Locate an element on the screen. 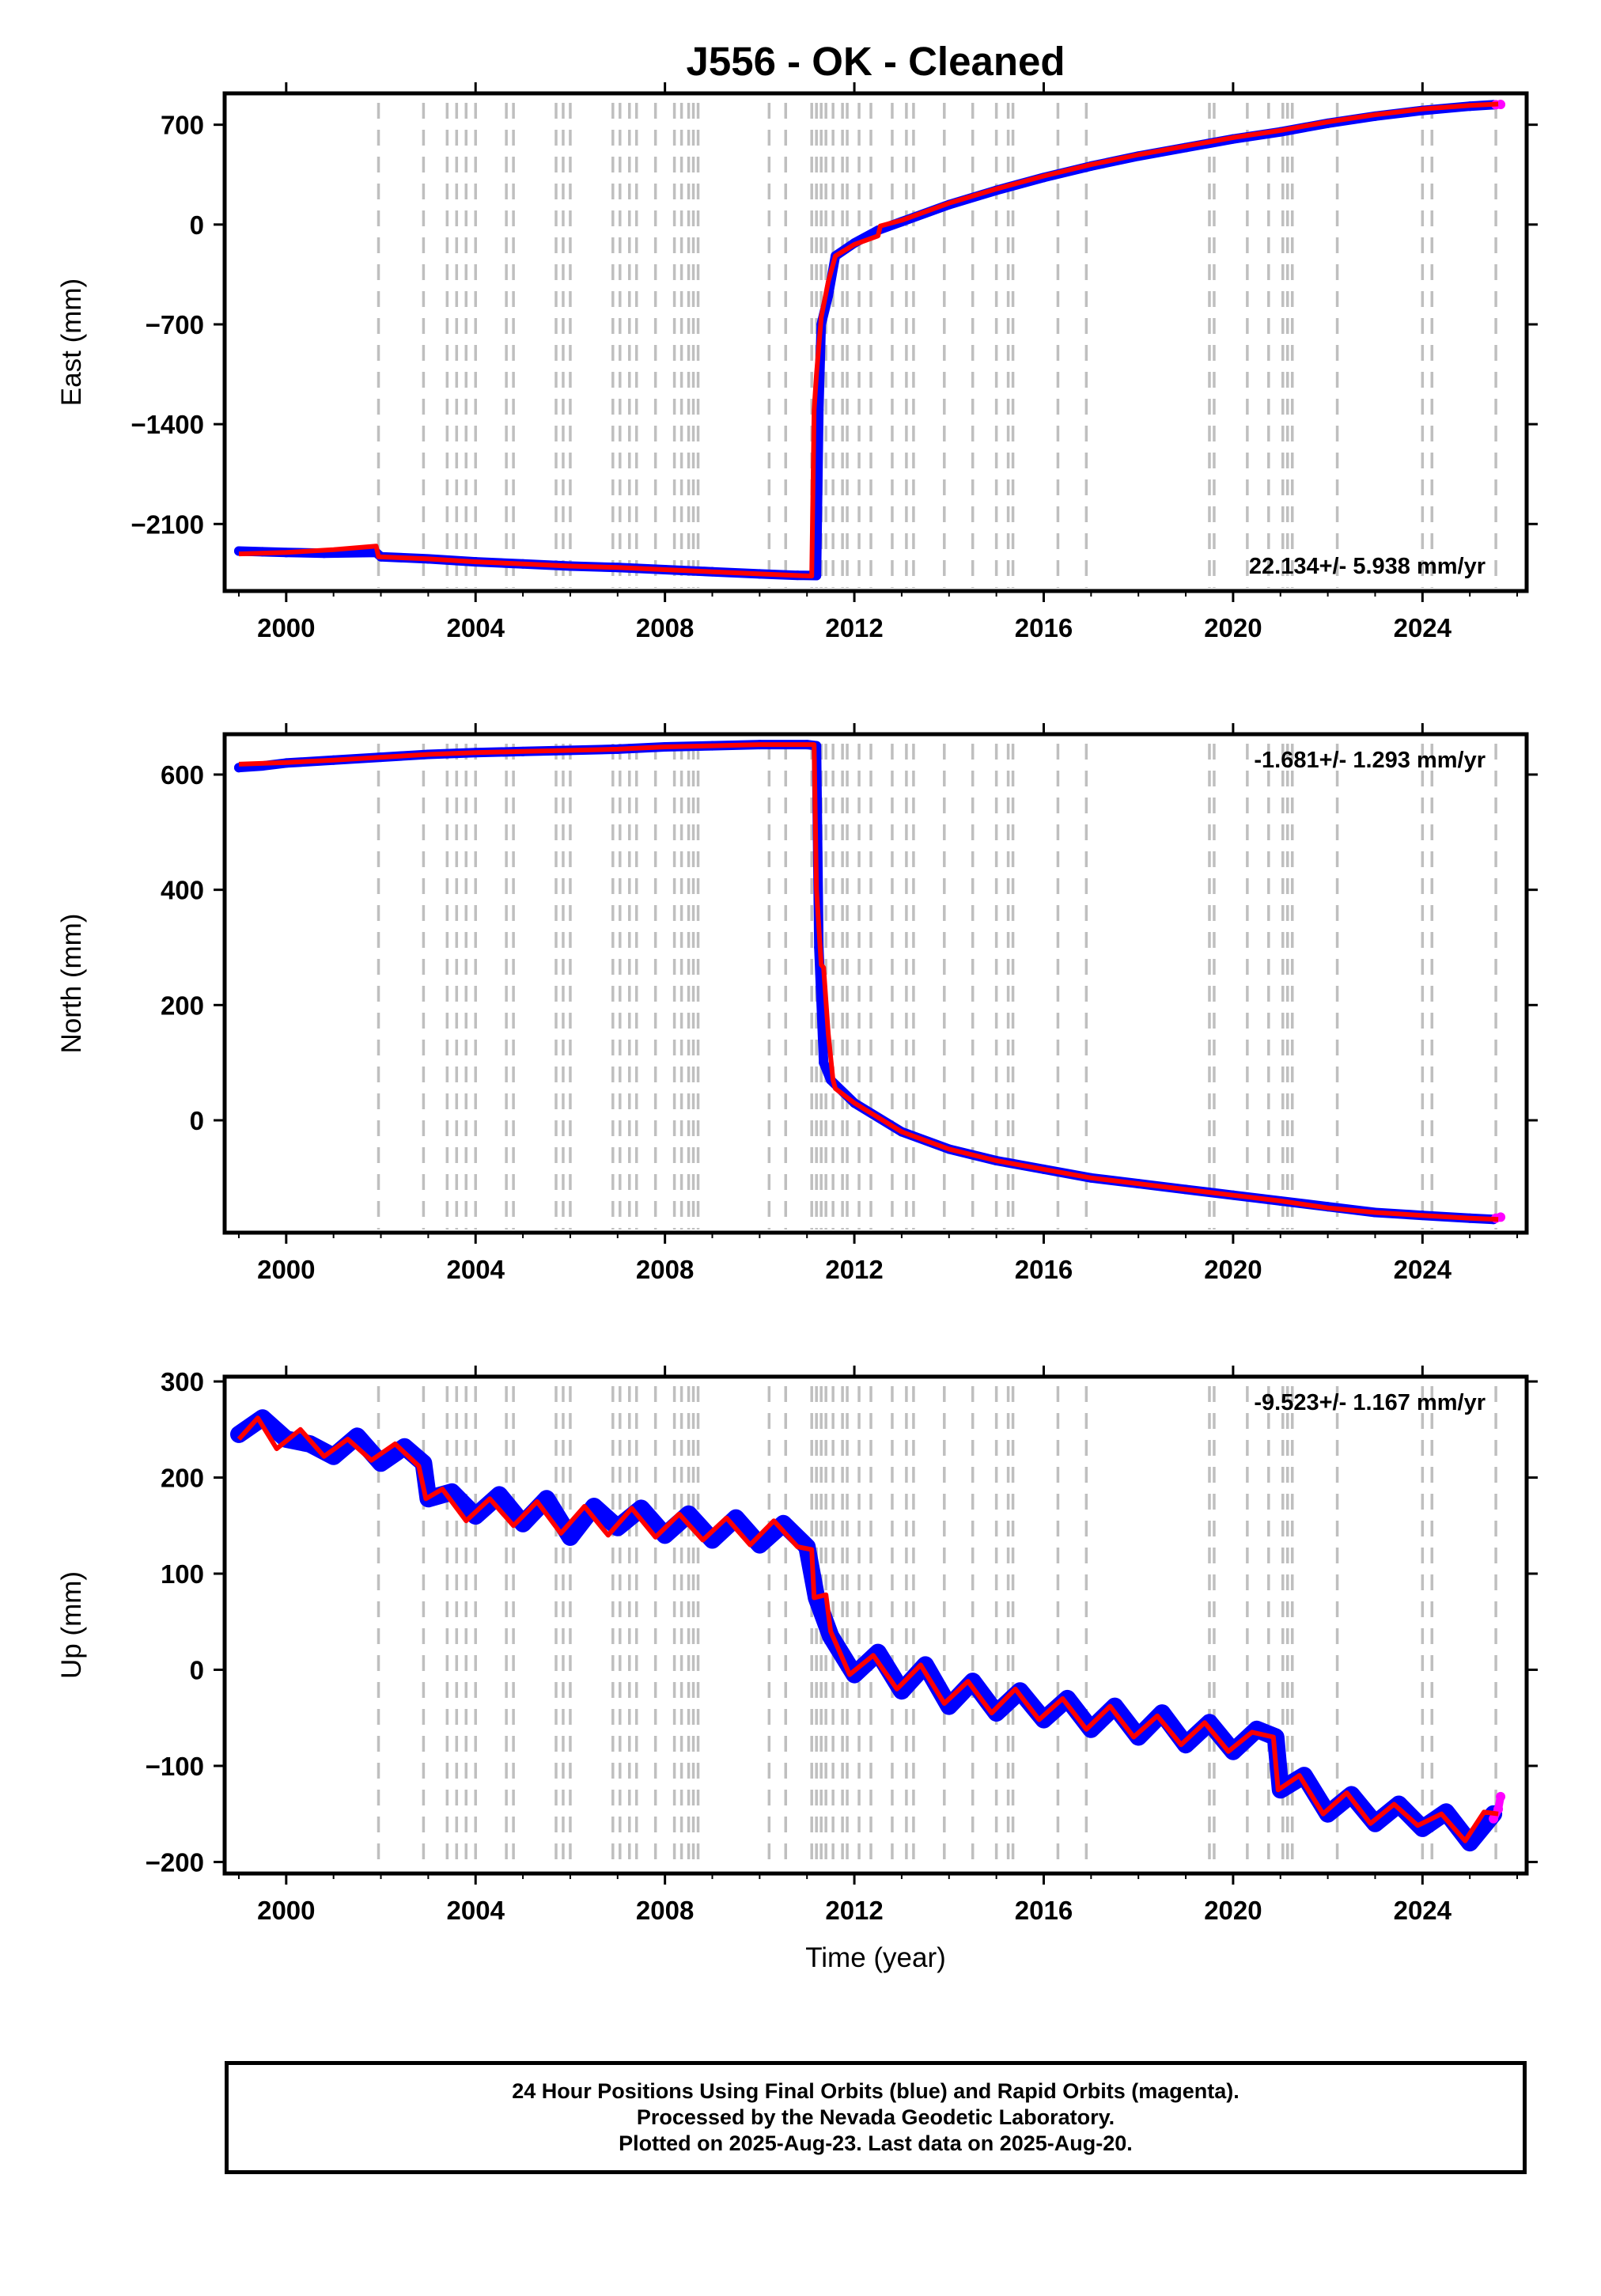 The height and width of the screenshot is (2296, 1601). up-rate-label: -9.523+/- 1.167 mm/yr is located at coordinates (1370, 1402).